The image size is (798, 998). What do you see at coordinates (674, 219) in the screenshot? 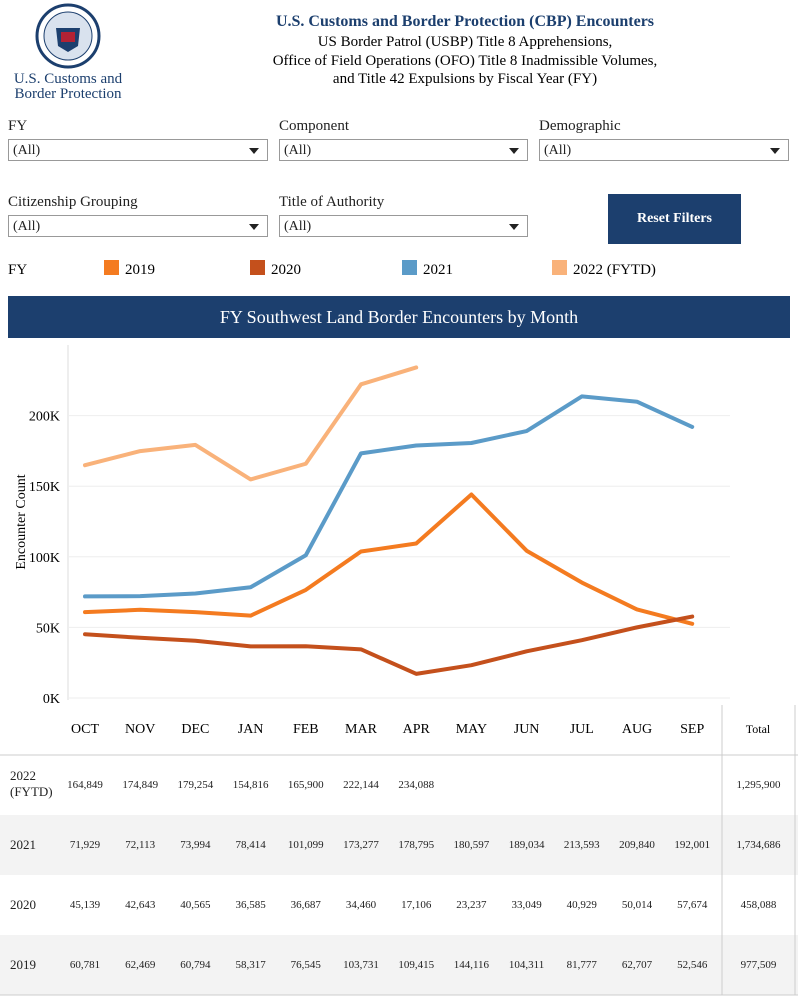
I see `reset-button: Reset Filters` at bounding box center [674, 219].